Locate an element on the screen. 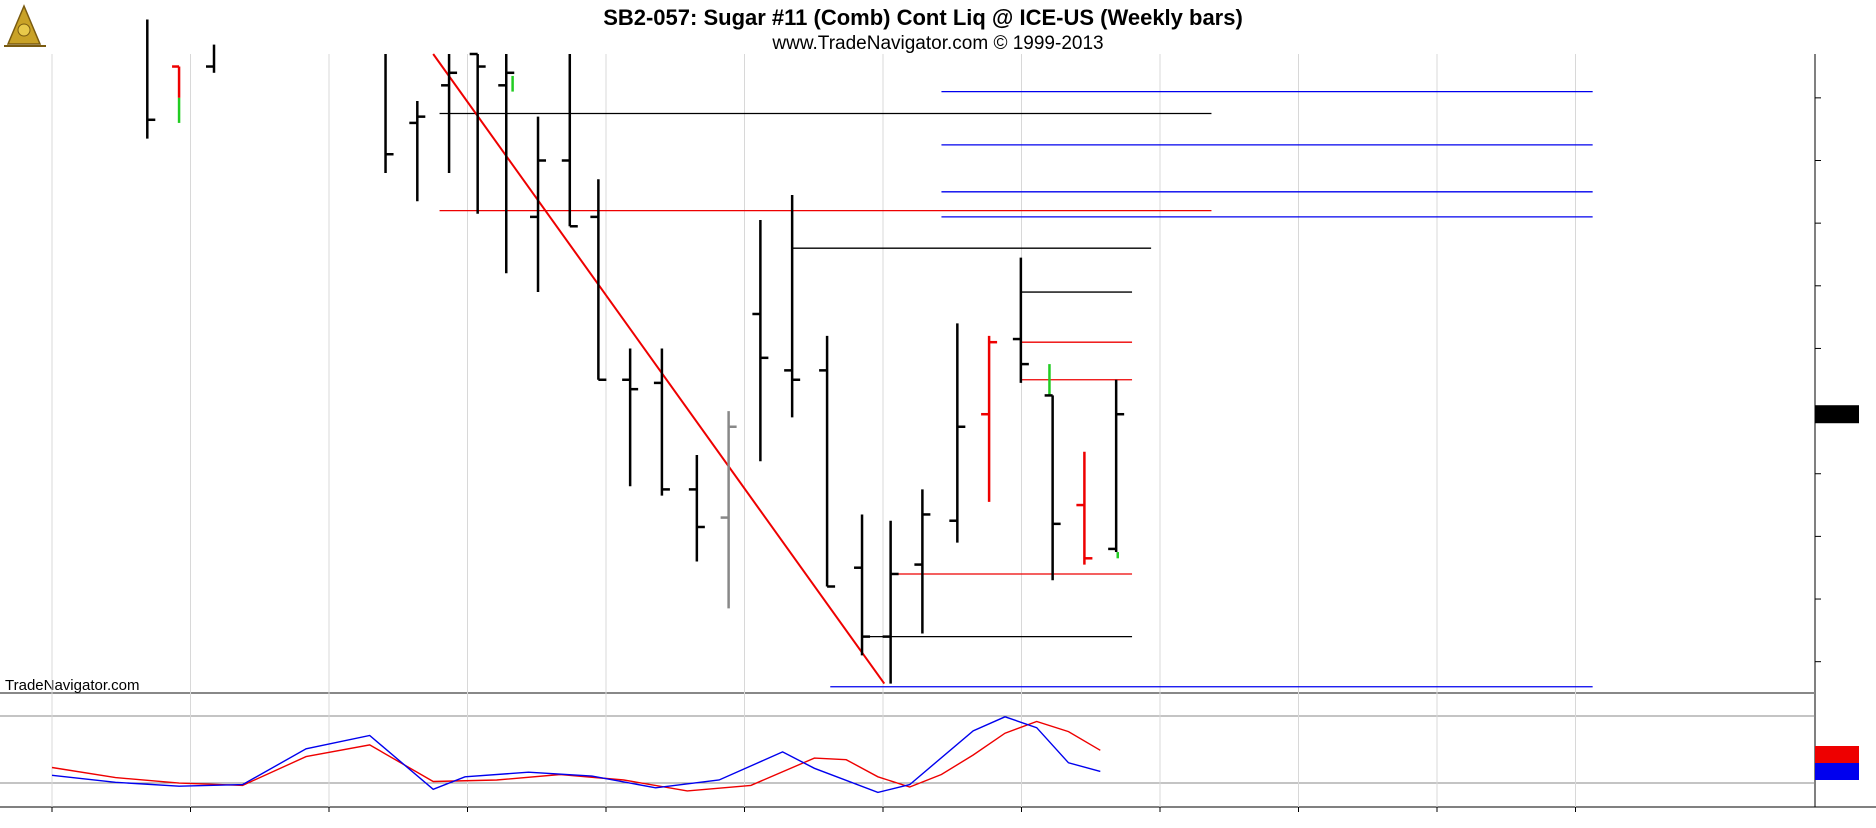  stoch-d-line is located at coordinates (576, 756).